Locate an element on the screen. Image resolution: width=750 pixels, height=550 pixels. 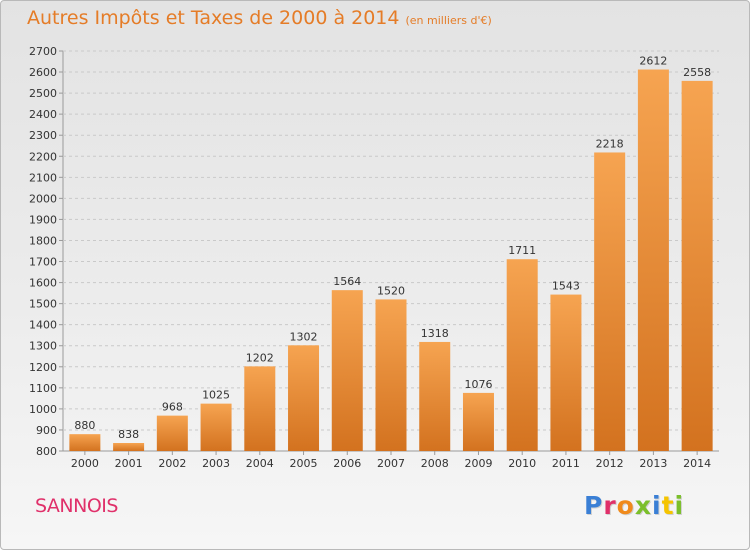
y-tick-label: 2500 is located at coordinates (43, 93).